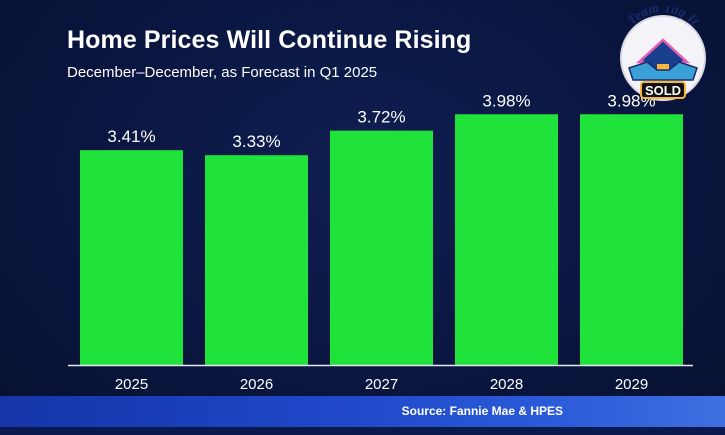 The height and width of the screenshot is (435, 725). Describe the element at coordinates (131, 257) in the screenshot. I see `bar-2025` at that location.